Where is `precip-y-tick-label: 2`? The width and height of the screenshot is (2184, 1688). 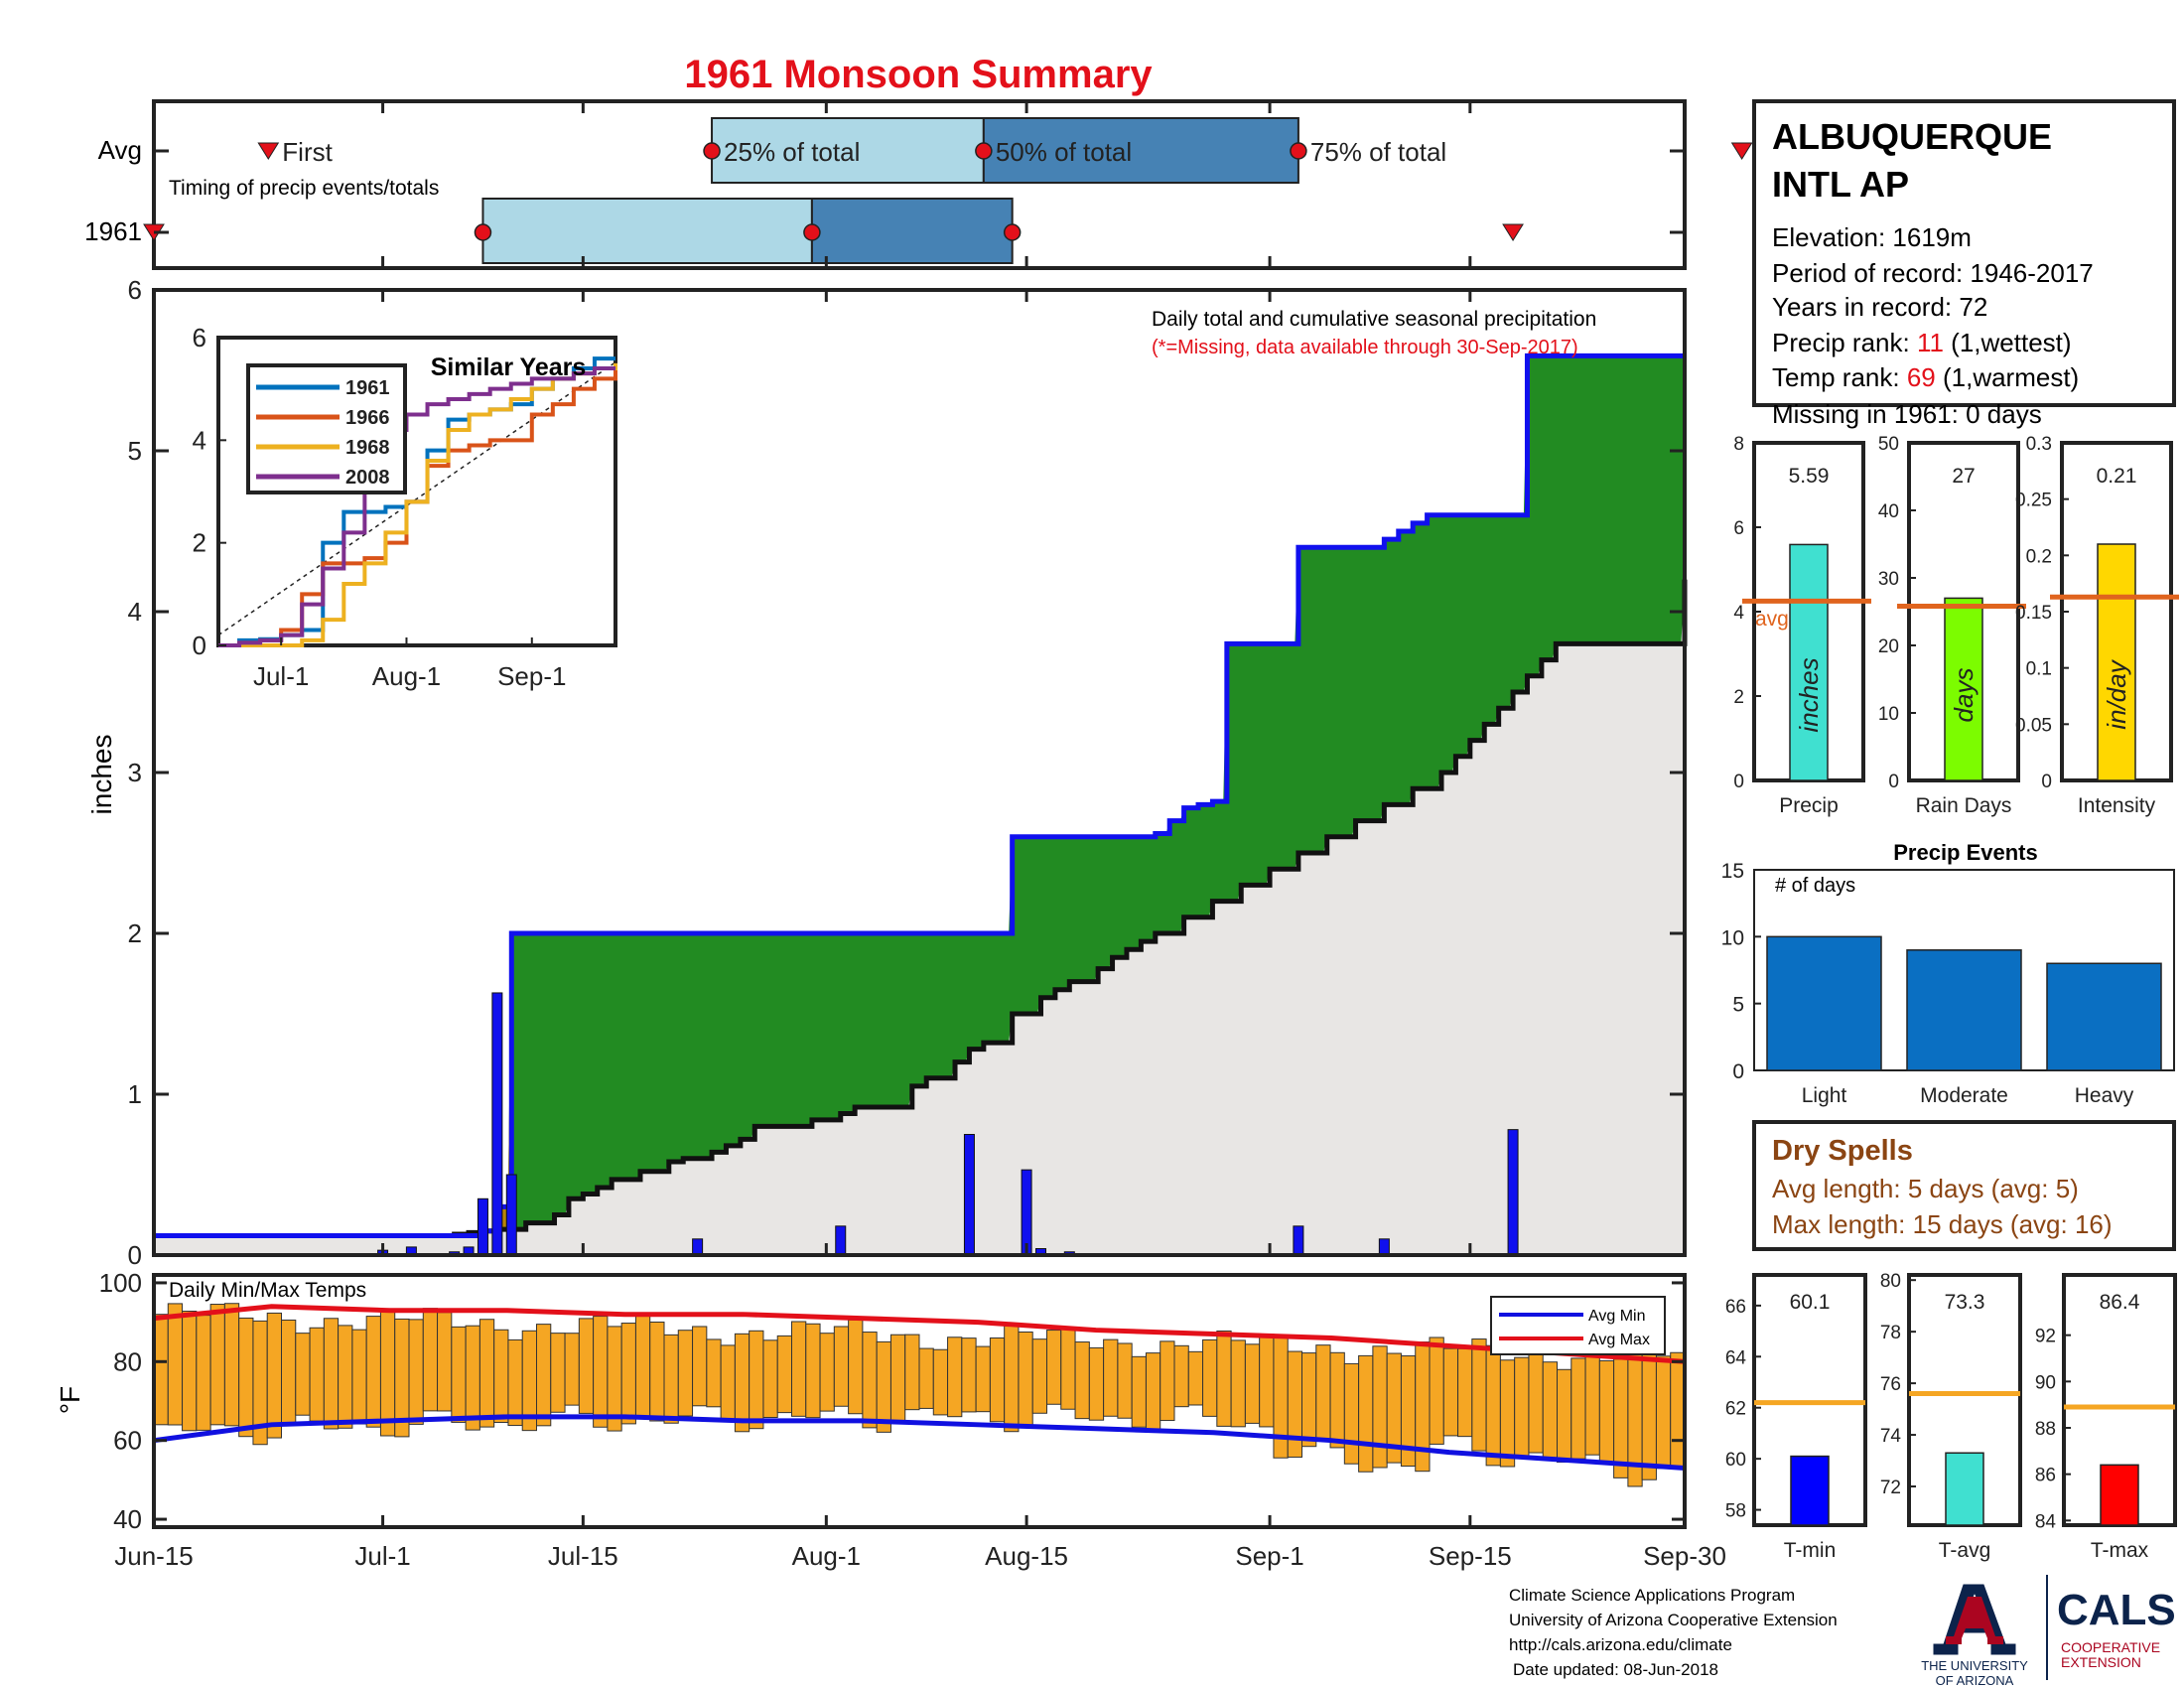
precip-y-tick-label: 2 is located at coordinates (135, 933).